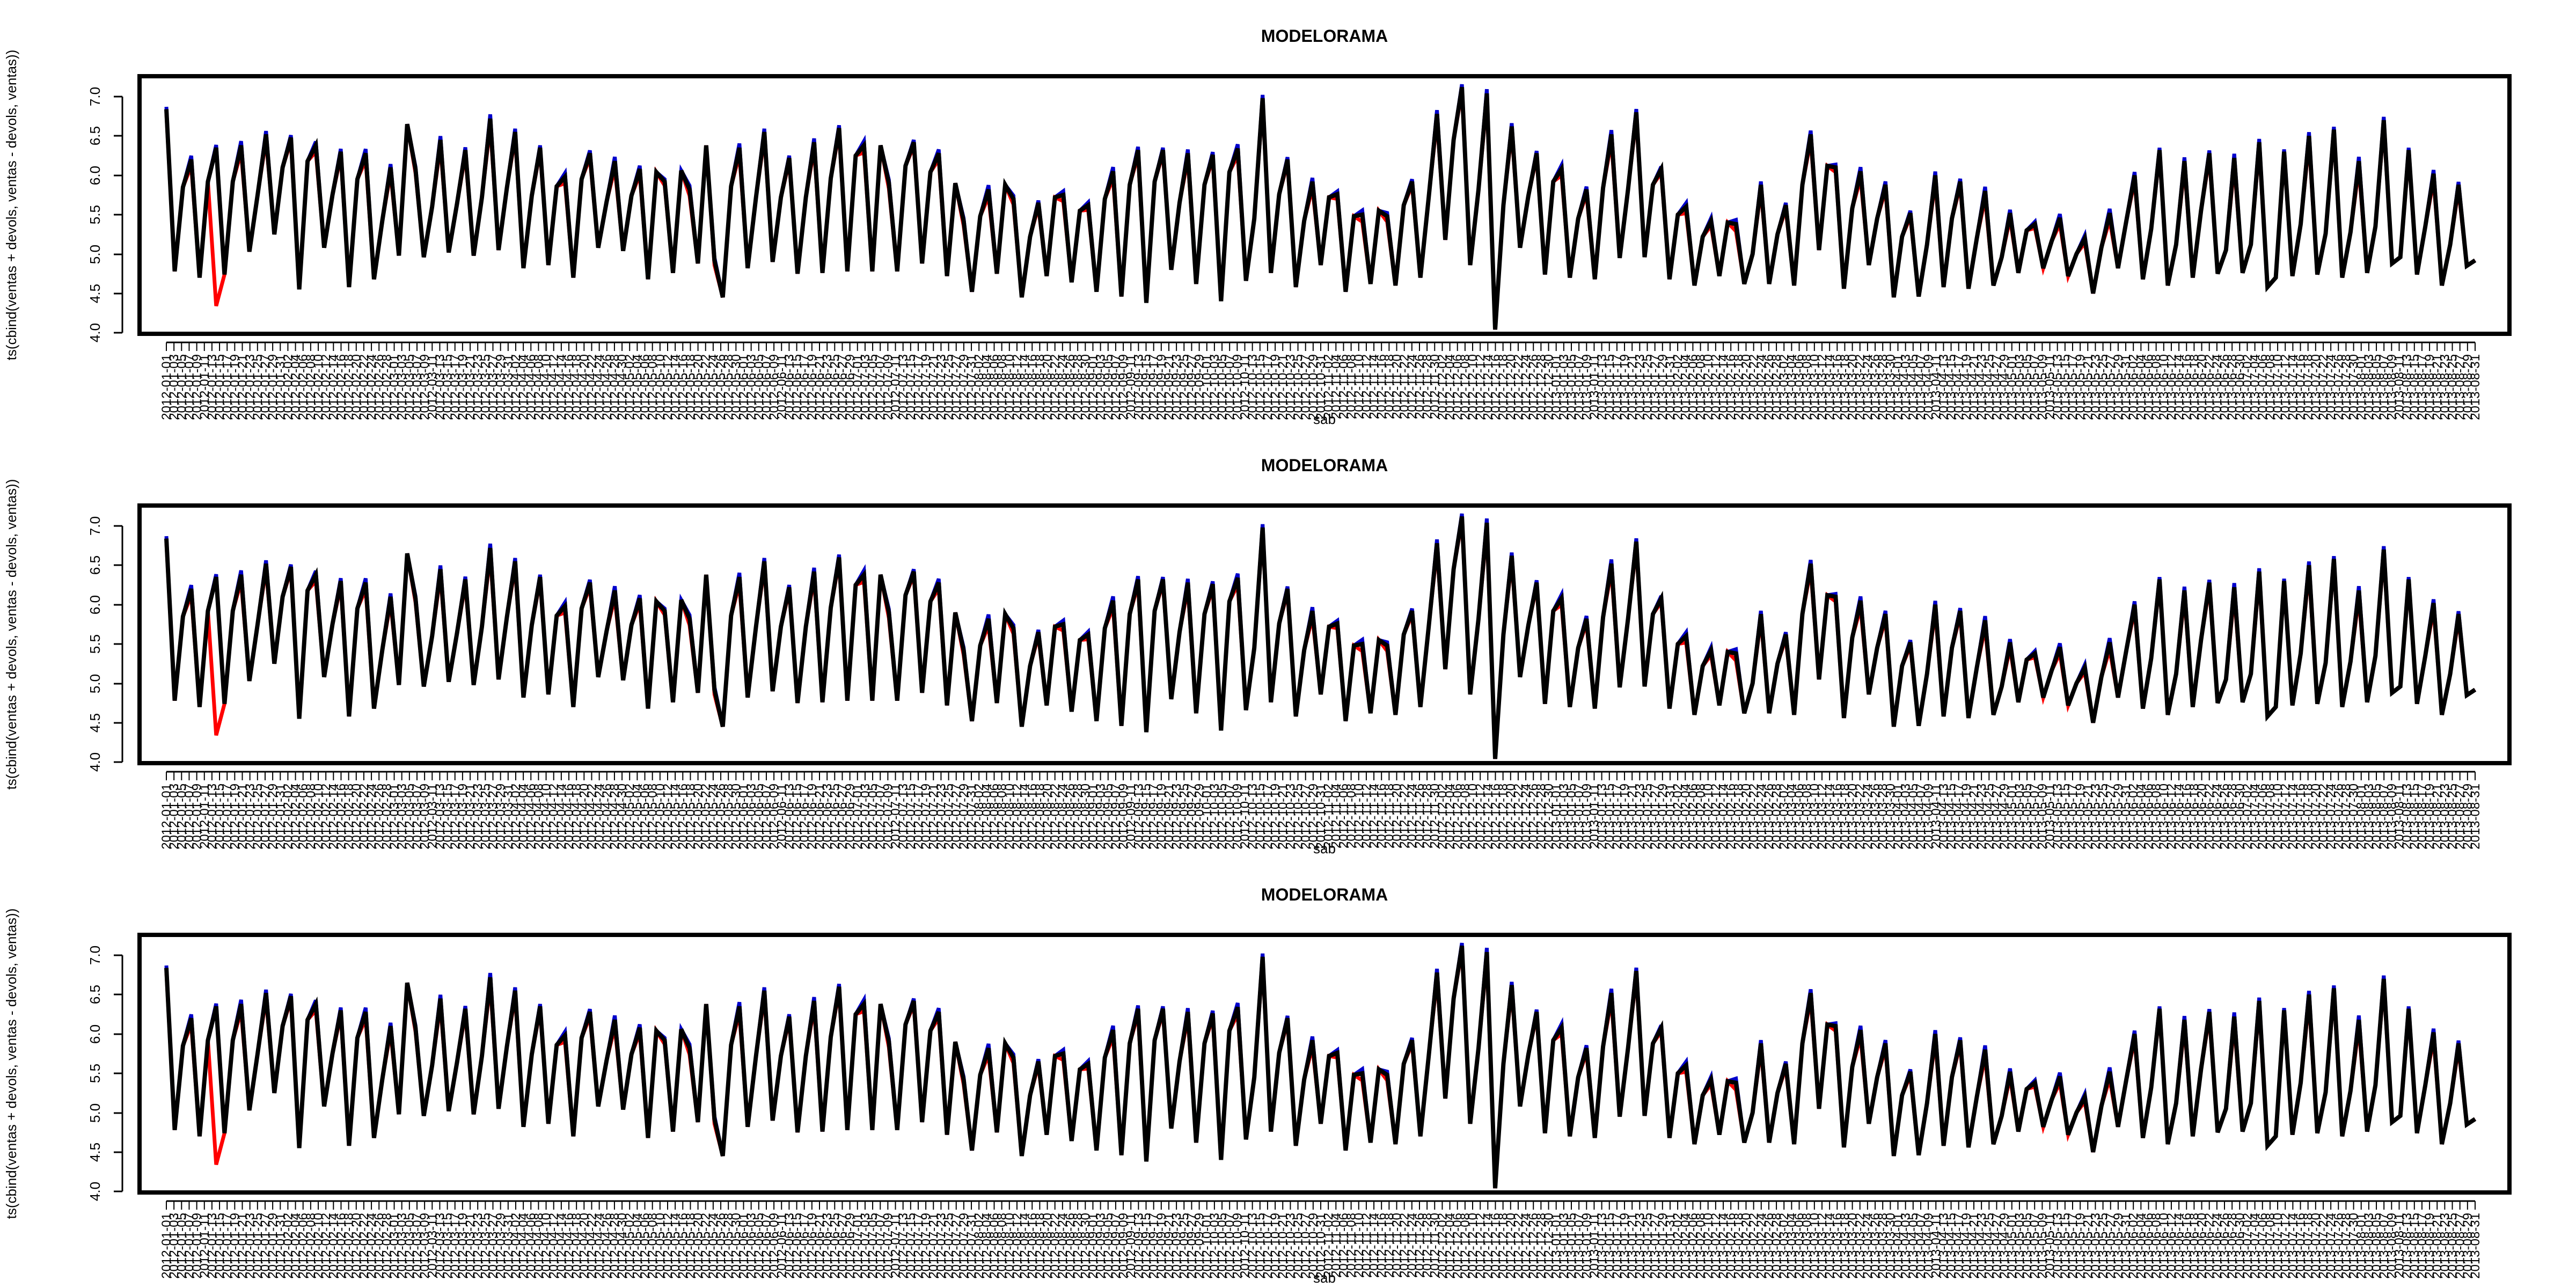 The image size is (2576, 1288). What do you see at coordinates (104, 293) in the screenshot?
I see `chart-1-ytick-4.5: 4.5` at bounding box center [104, 293].